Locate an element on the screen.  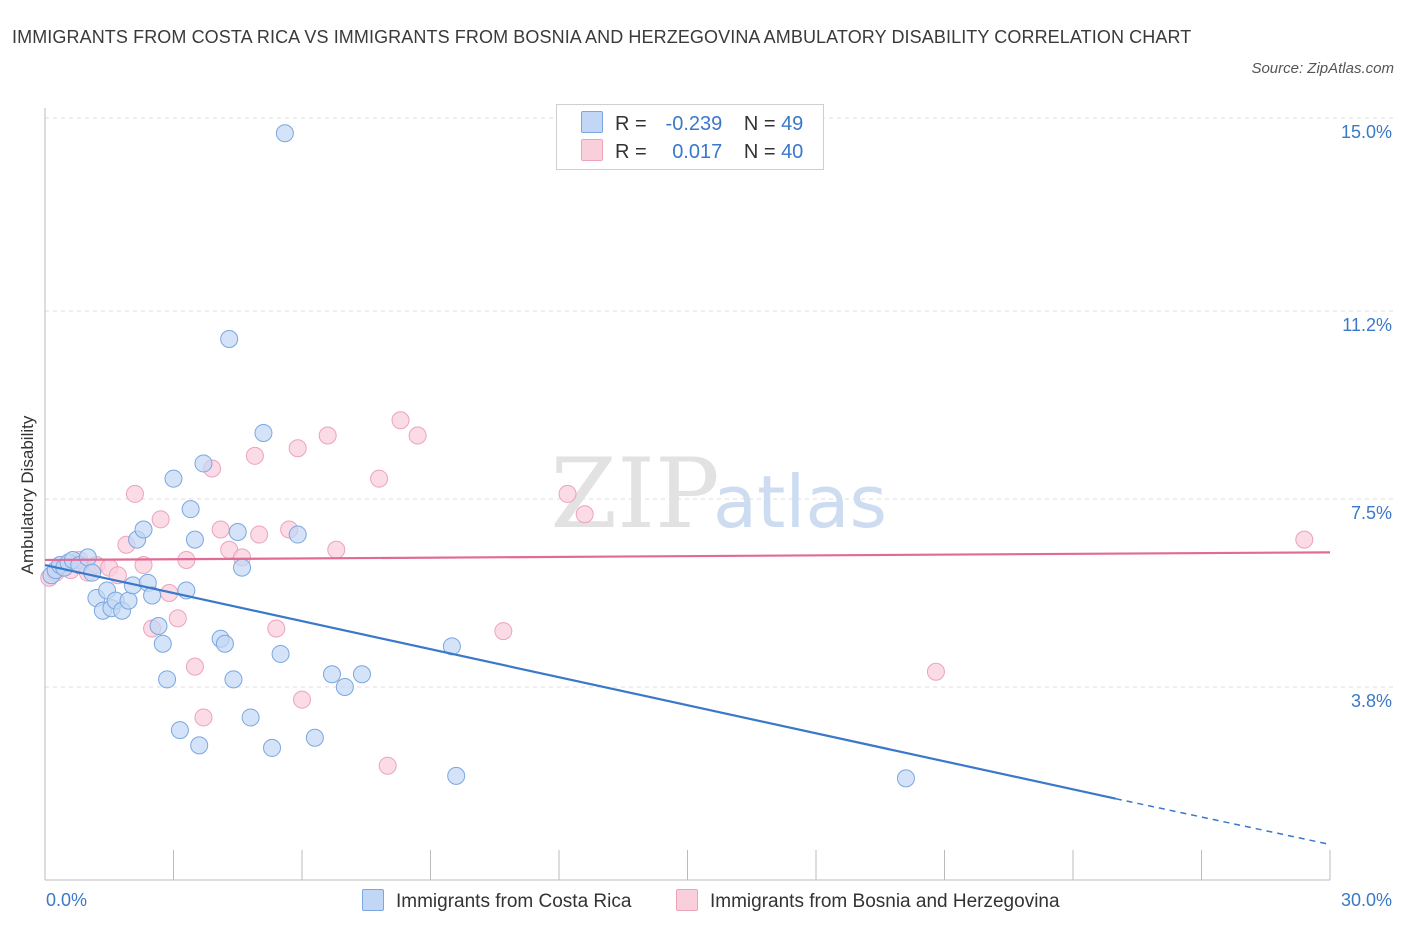
watermark-atlas: atlas is located at coordinates (800, 502).